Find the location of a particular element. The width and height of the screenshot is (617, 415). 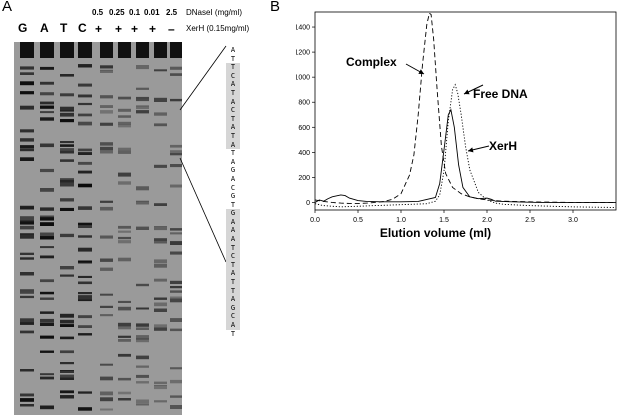

dnase-label: DNaseI (mg/ml) is located at coordinates (214, 12).